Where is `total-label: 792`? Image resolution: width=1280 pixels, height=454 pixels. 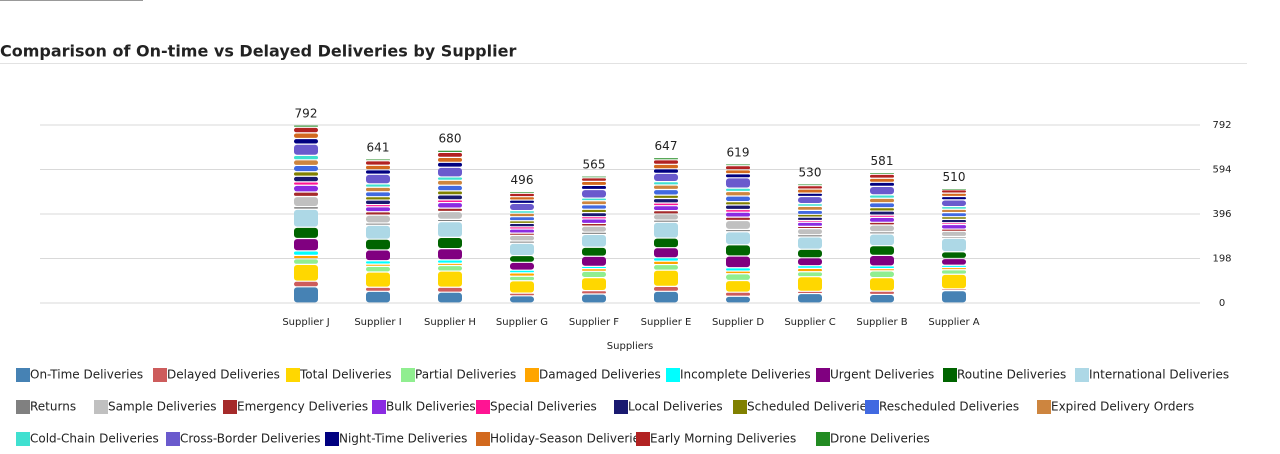
total-label: 792 is located at coordinates (306, 114).